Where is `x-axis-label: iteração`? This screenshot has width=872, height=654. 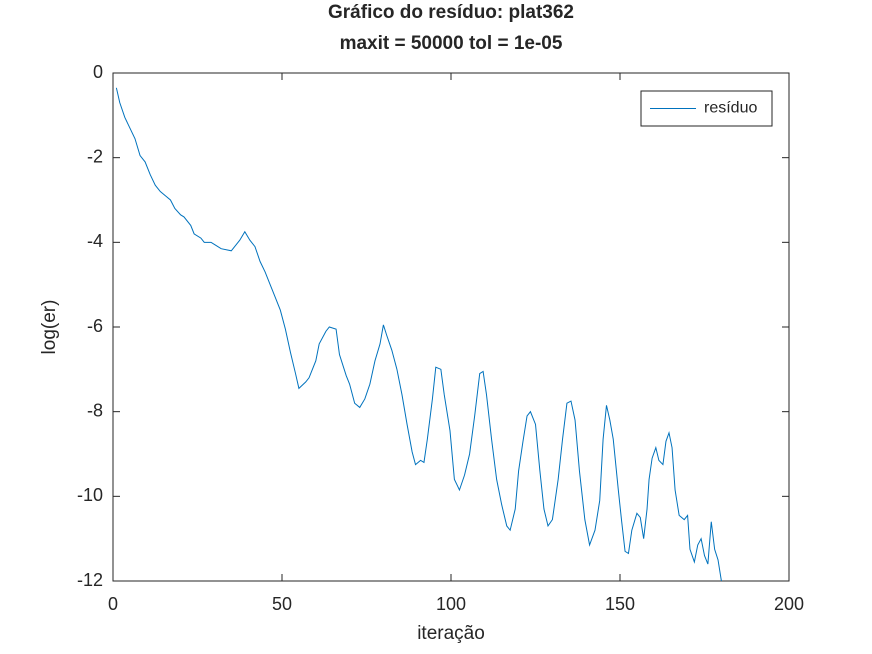 x-axis-label: iteração is located at coordinates (451, 633).